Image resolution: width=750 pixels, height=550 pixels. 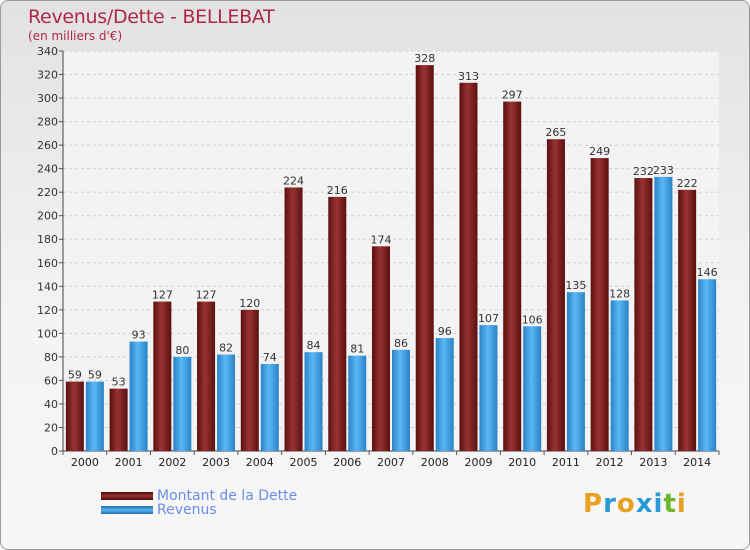 I want to click on data-label-revenus: 82, so click(x=226, y=348).